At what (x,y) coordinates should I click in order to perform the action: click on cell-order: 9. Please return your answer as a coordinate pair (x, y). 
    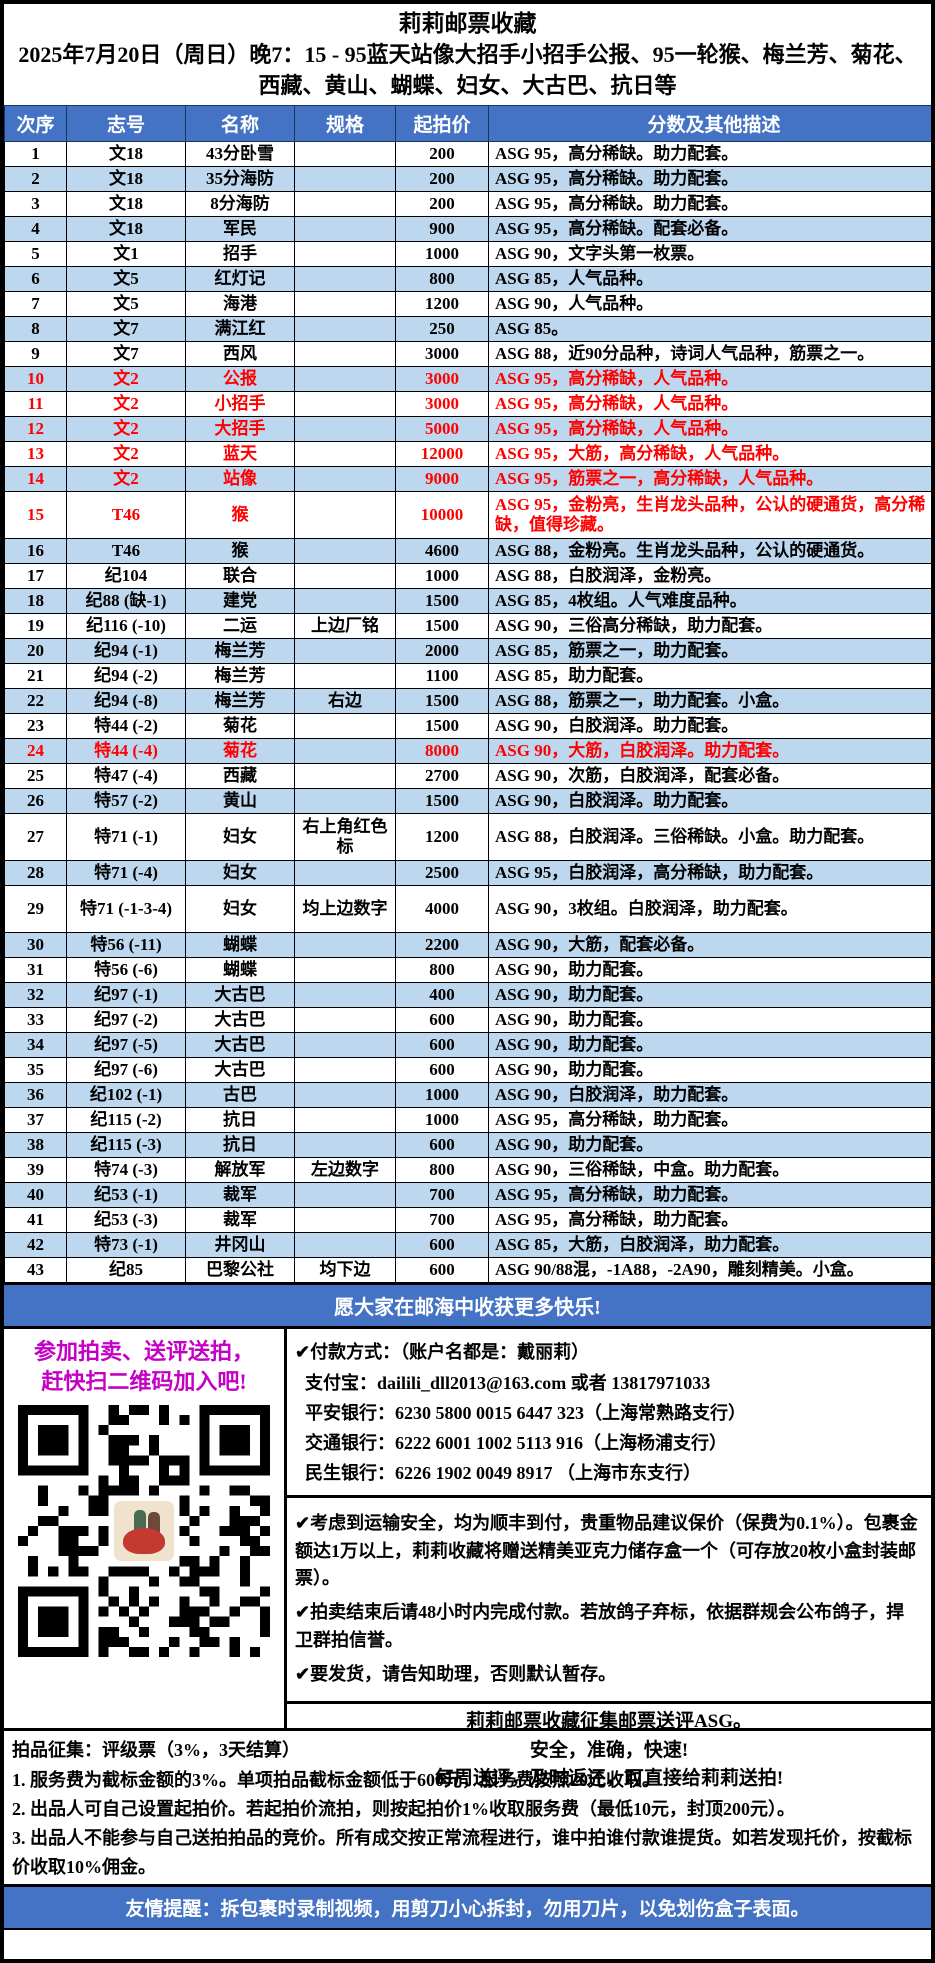
    Looking at the image, I should click on (35, 354).